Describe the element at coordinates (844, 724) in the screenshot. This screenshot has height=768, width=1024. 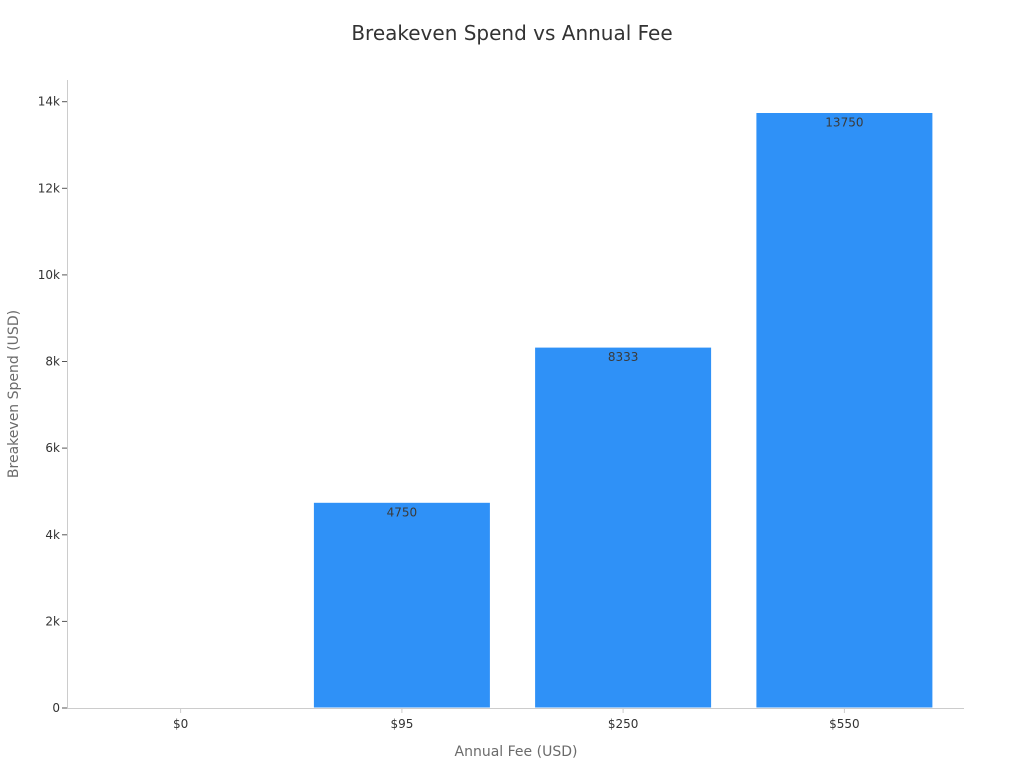
I see `x-tick-label-3: $550` at that location.